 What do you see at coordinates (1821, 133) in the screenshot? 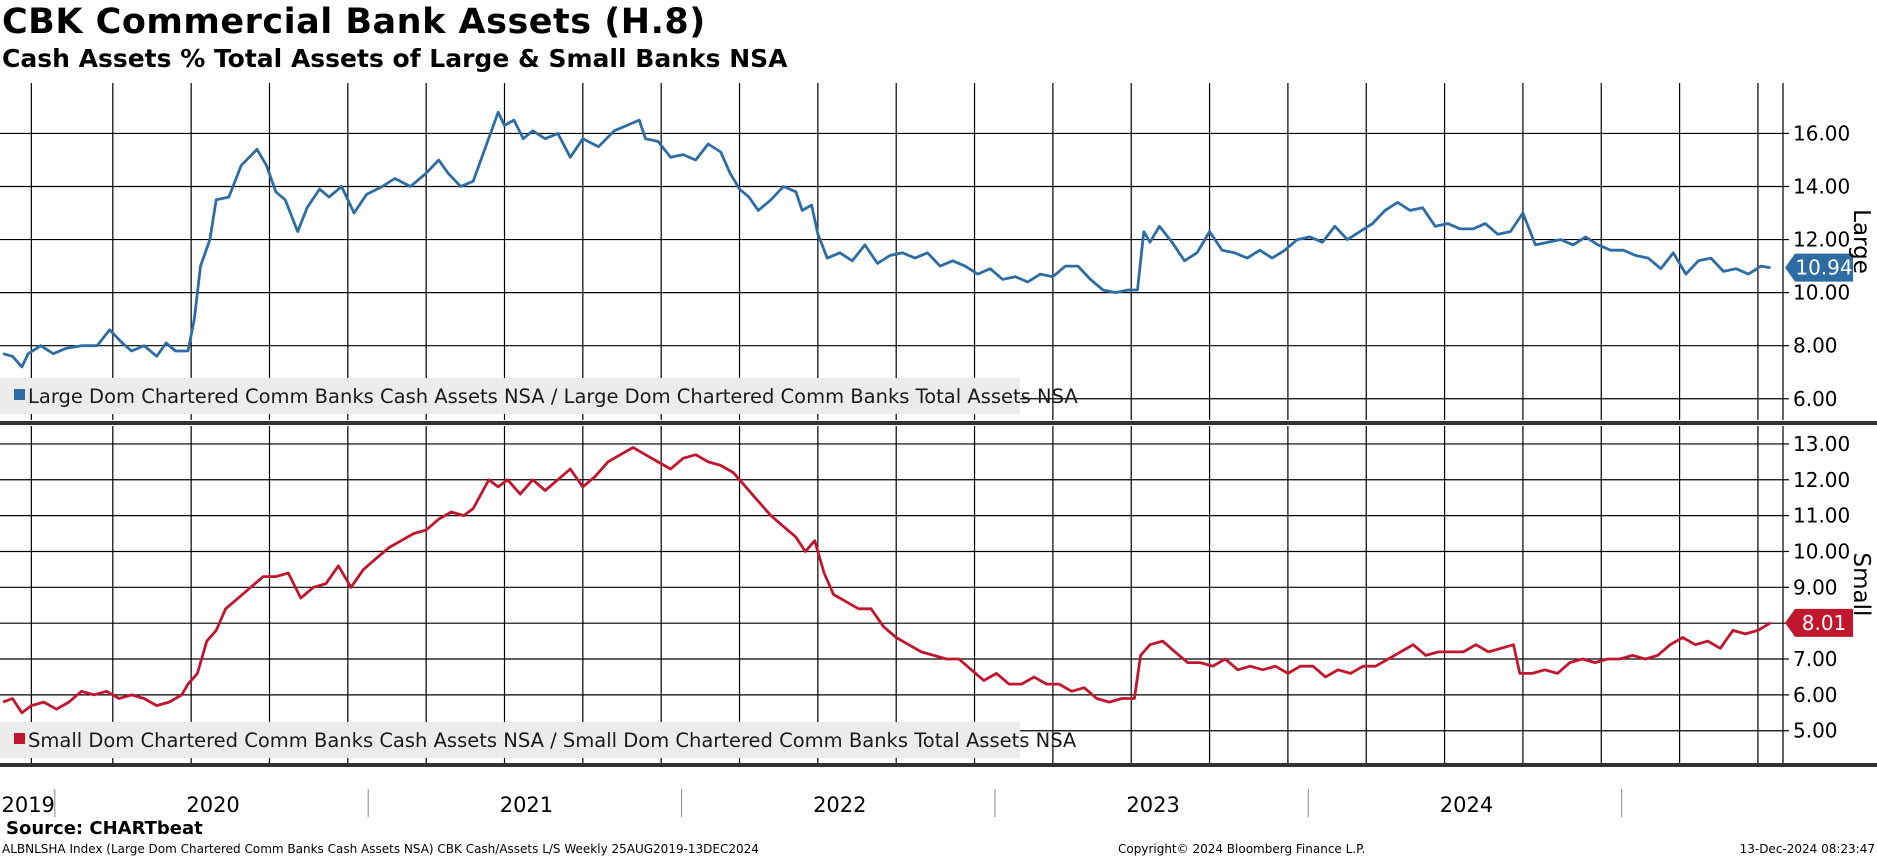
I see `large-y-tick-label: 16.00` at bounding box center [1821, 133].